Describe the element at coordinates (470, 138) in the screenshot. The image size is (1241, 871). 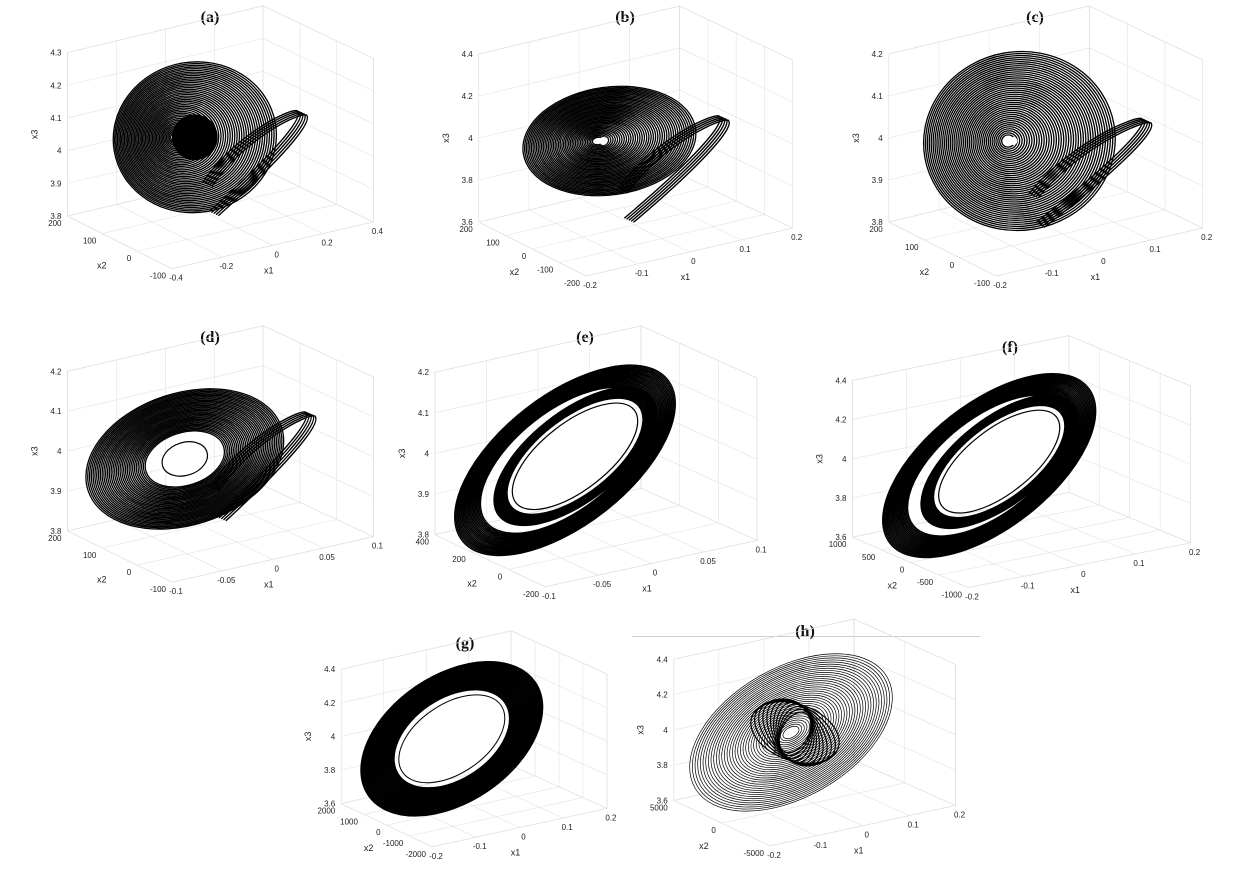
I see `x3-tick-label: 4` at that location.